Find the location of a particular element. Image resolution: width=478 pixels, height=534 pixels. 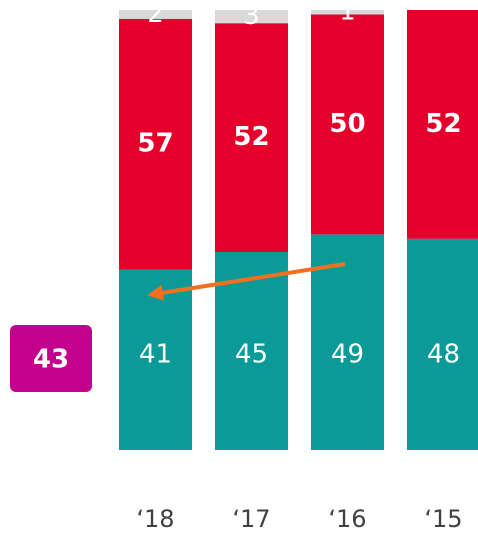

data-label: 3 is located at coordinates (251, 16).